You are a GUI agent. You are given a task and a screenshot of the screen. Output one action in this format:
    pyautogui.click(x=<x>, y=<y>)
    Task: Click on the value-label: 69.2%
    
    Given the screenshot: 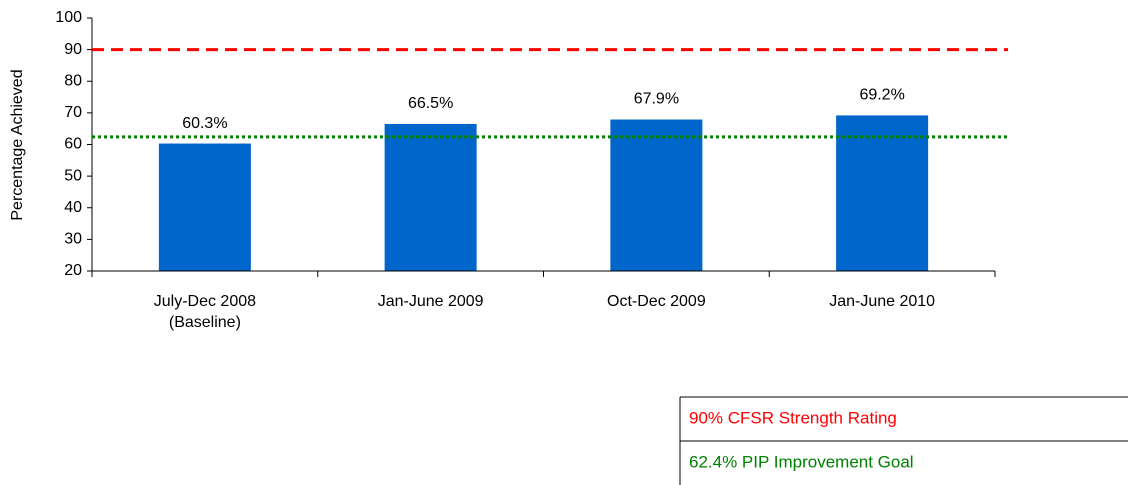 What is the action you would take?
    pyautogui.click(x=881, y=95)
    